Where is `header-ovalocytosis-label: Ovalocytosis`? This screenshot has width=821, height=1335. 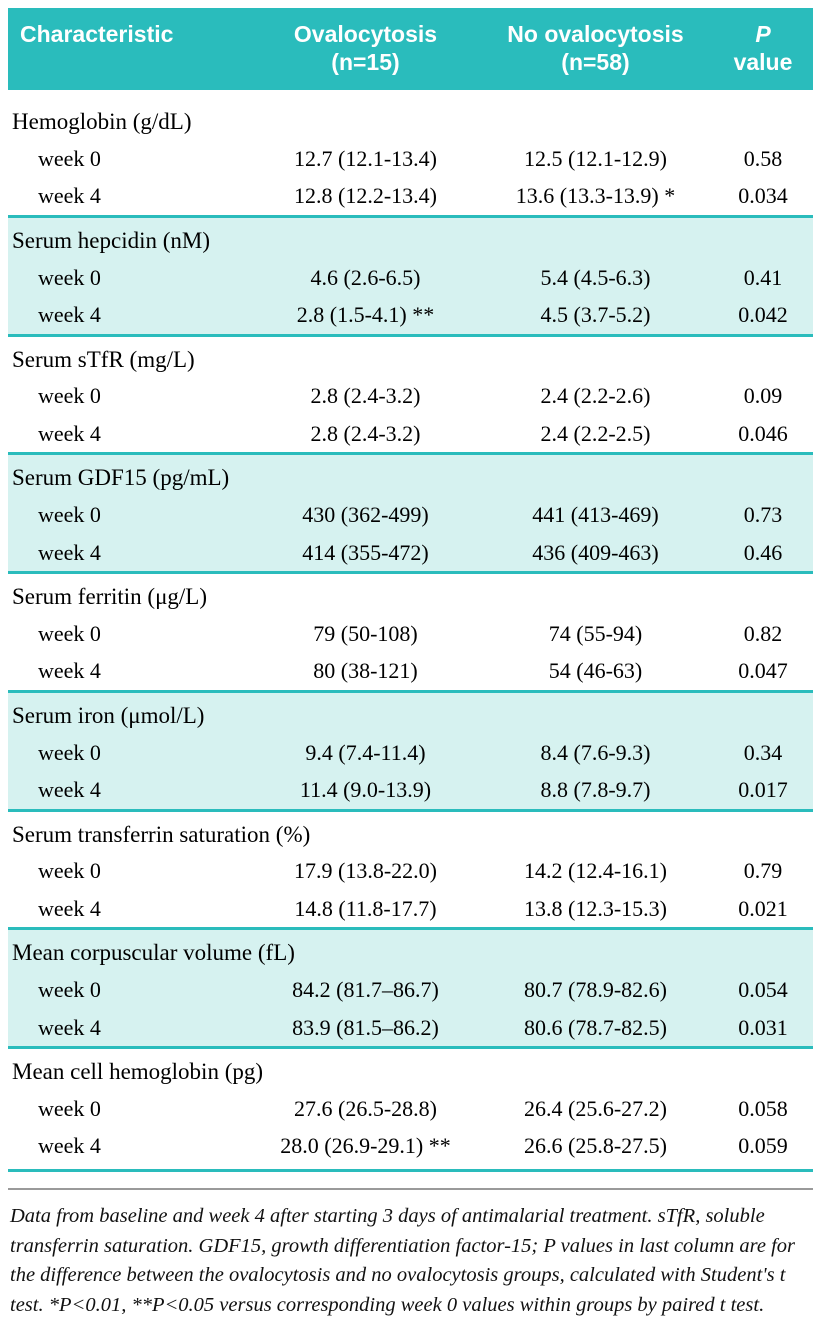
header-ovalocytosis-label: Ovalocytosis is located at coordinates (365, 34).